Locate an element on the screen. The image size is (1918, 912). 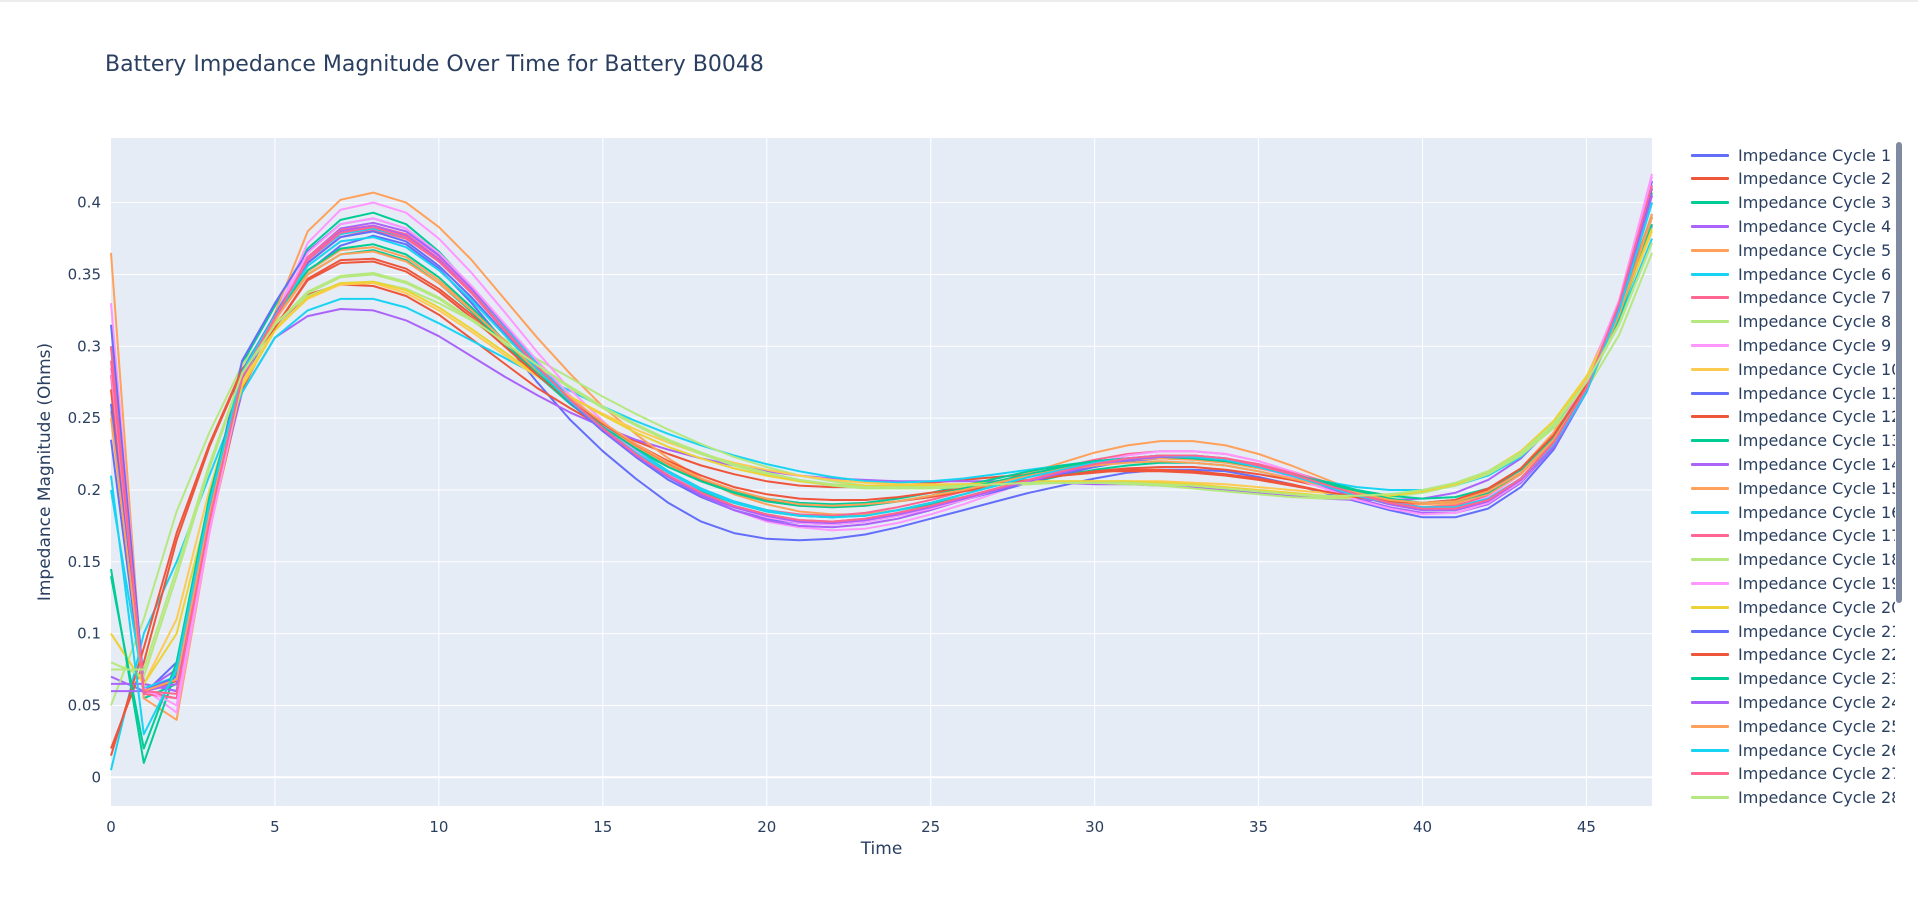
legend-item-cycle-12: Impedance Cycle 12 is located at coordinates (1787, 417).